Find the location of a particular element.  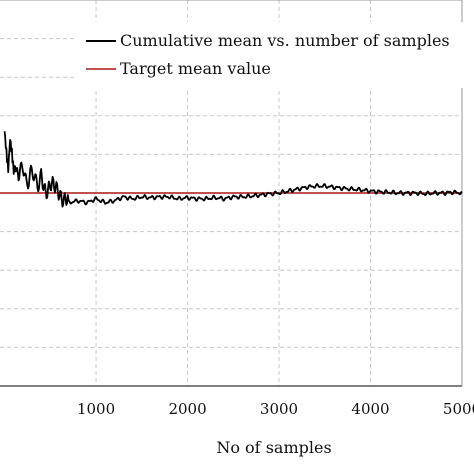

x-tick-label-3: 4000 is located at coordinates (370, 409).